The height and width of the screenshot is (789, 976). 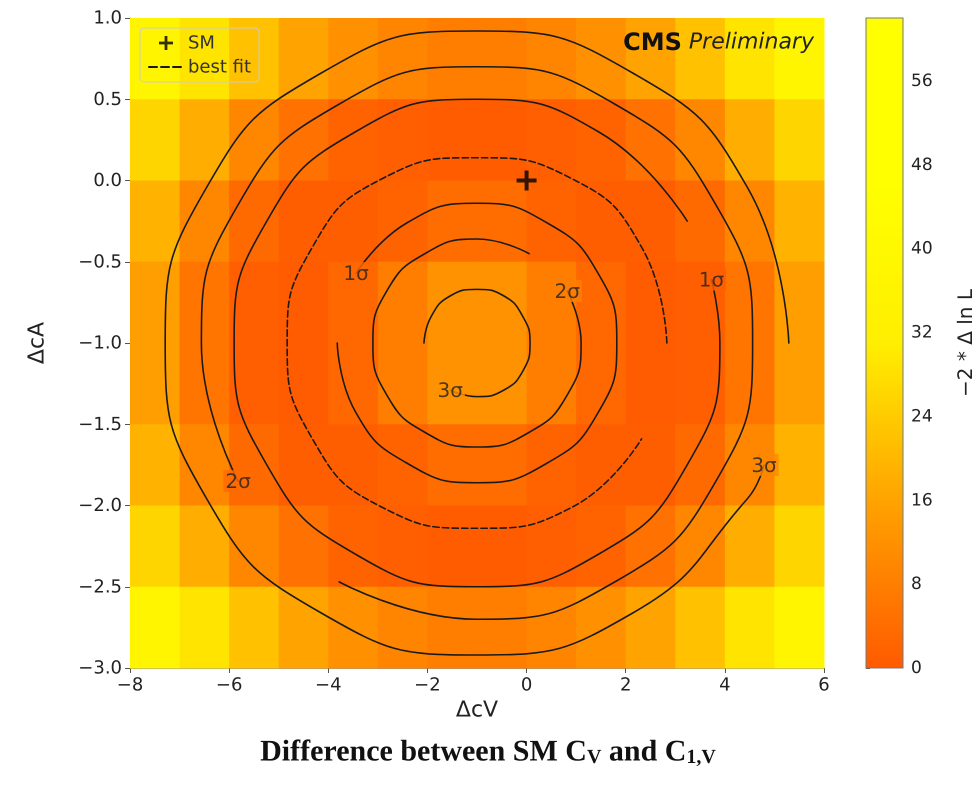 I want to click on color-bar-label: 56, so click(x=922, y=80).